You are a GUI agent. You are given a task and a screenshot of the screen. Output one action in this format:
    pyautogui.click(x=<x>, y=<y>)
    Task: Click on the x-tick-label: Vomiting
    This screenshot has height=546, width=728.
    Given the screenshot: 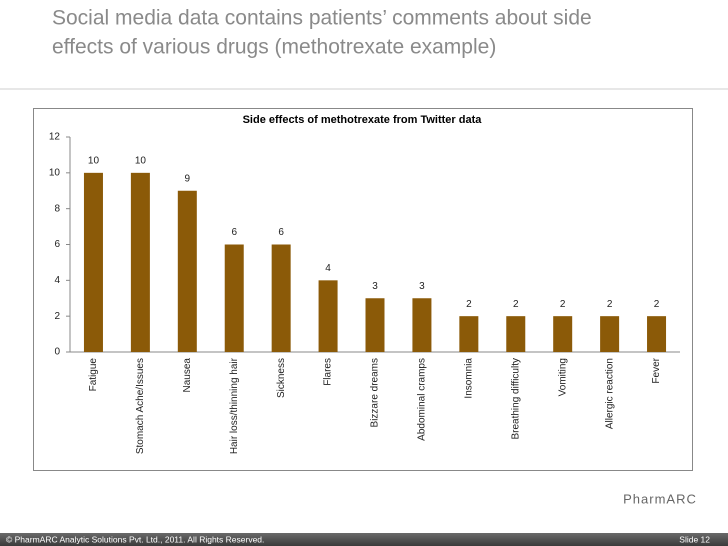 What is the action you would take?
    pyautogui.click(x=562, y=377)
    